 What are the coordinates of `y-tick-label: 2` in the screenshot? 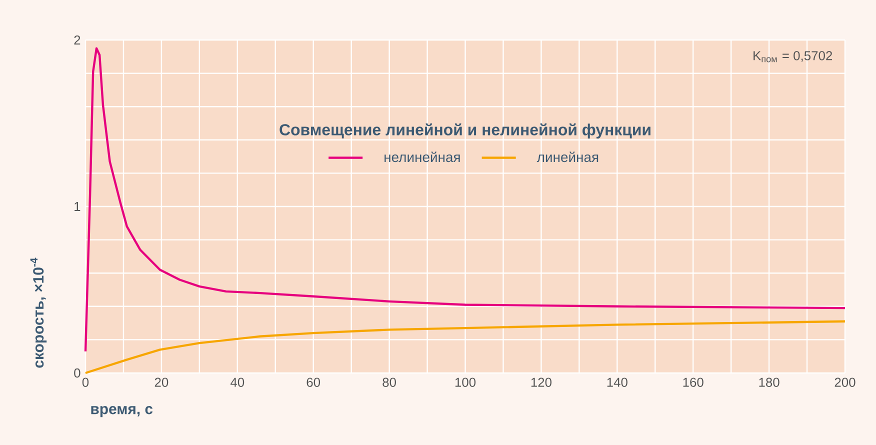 It's located at (77, 40).